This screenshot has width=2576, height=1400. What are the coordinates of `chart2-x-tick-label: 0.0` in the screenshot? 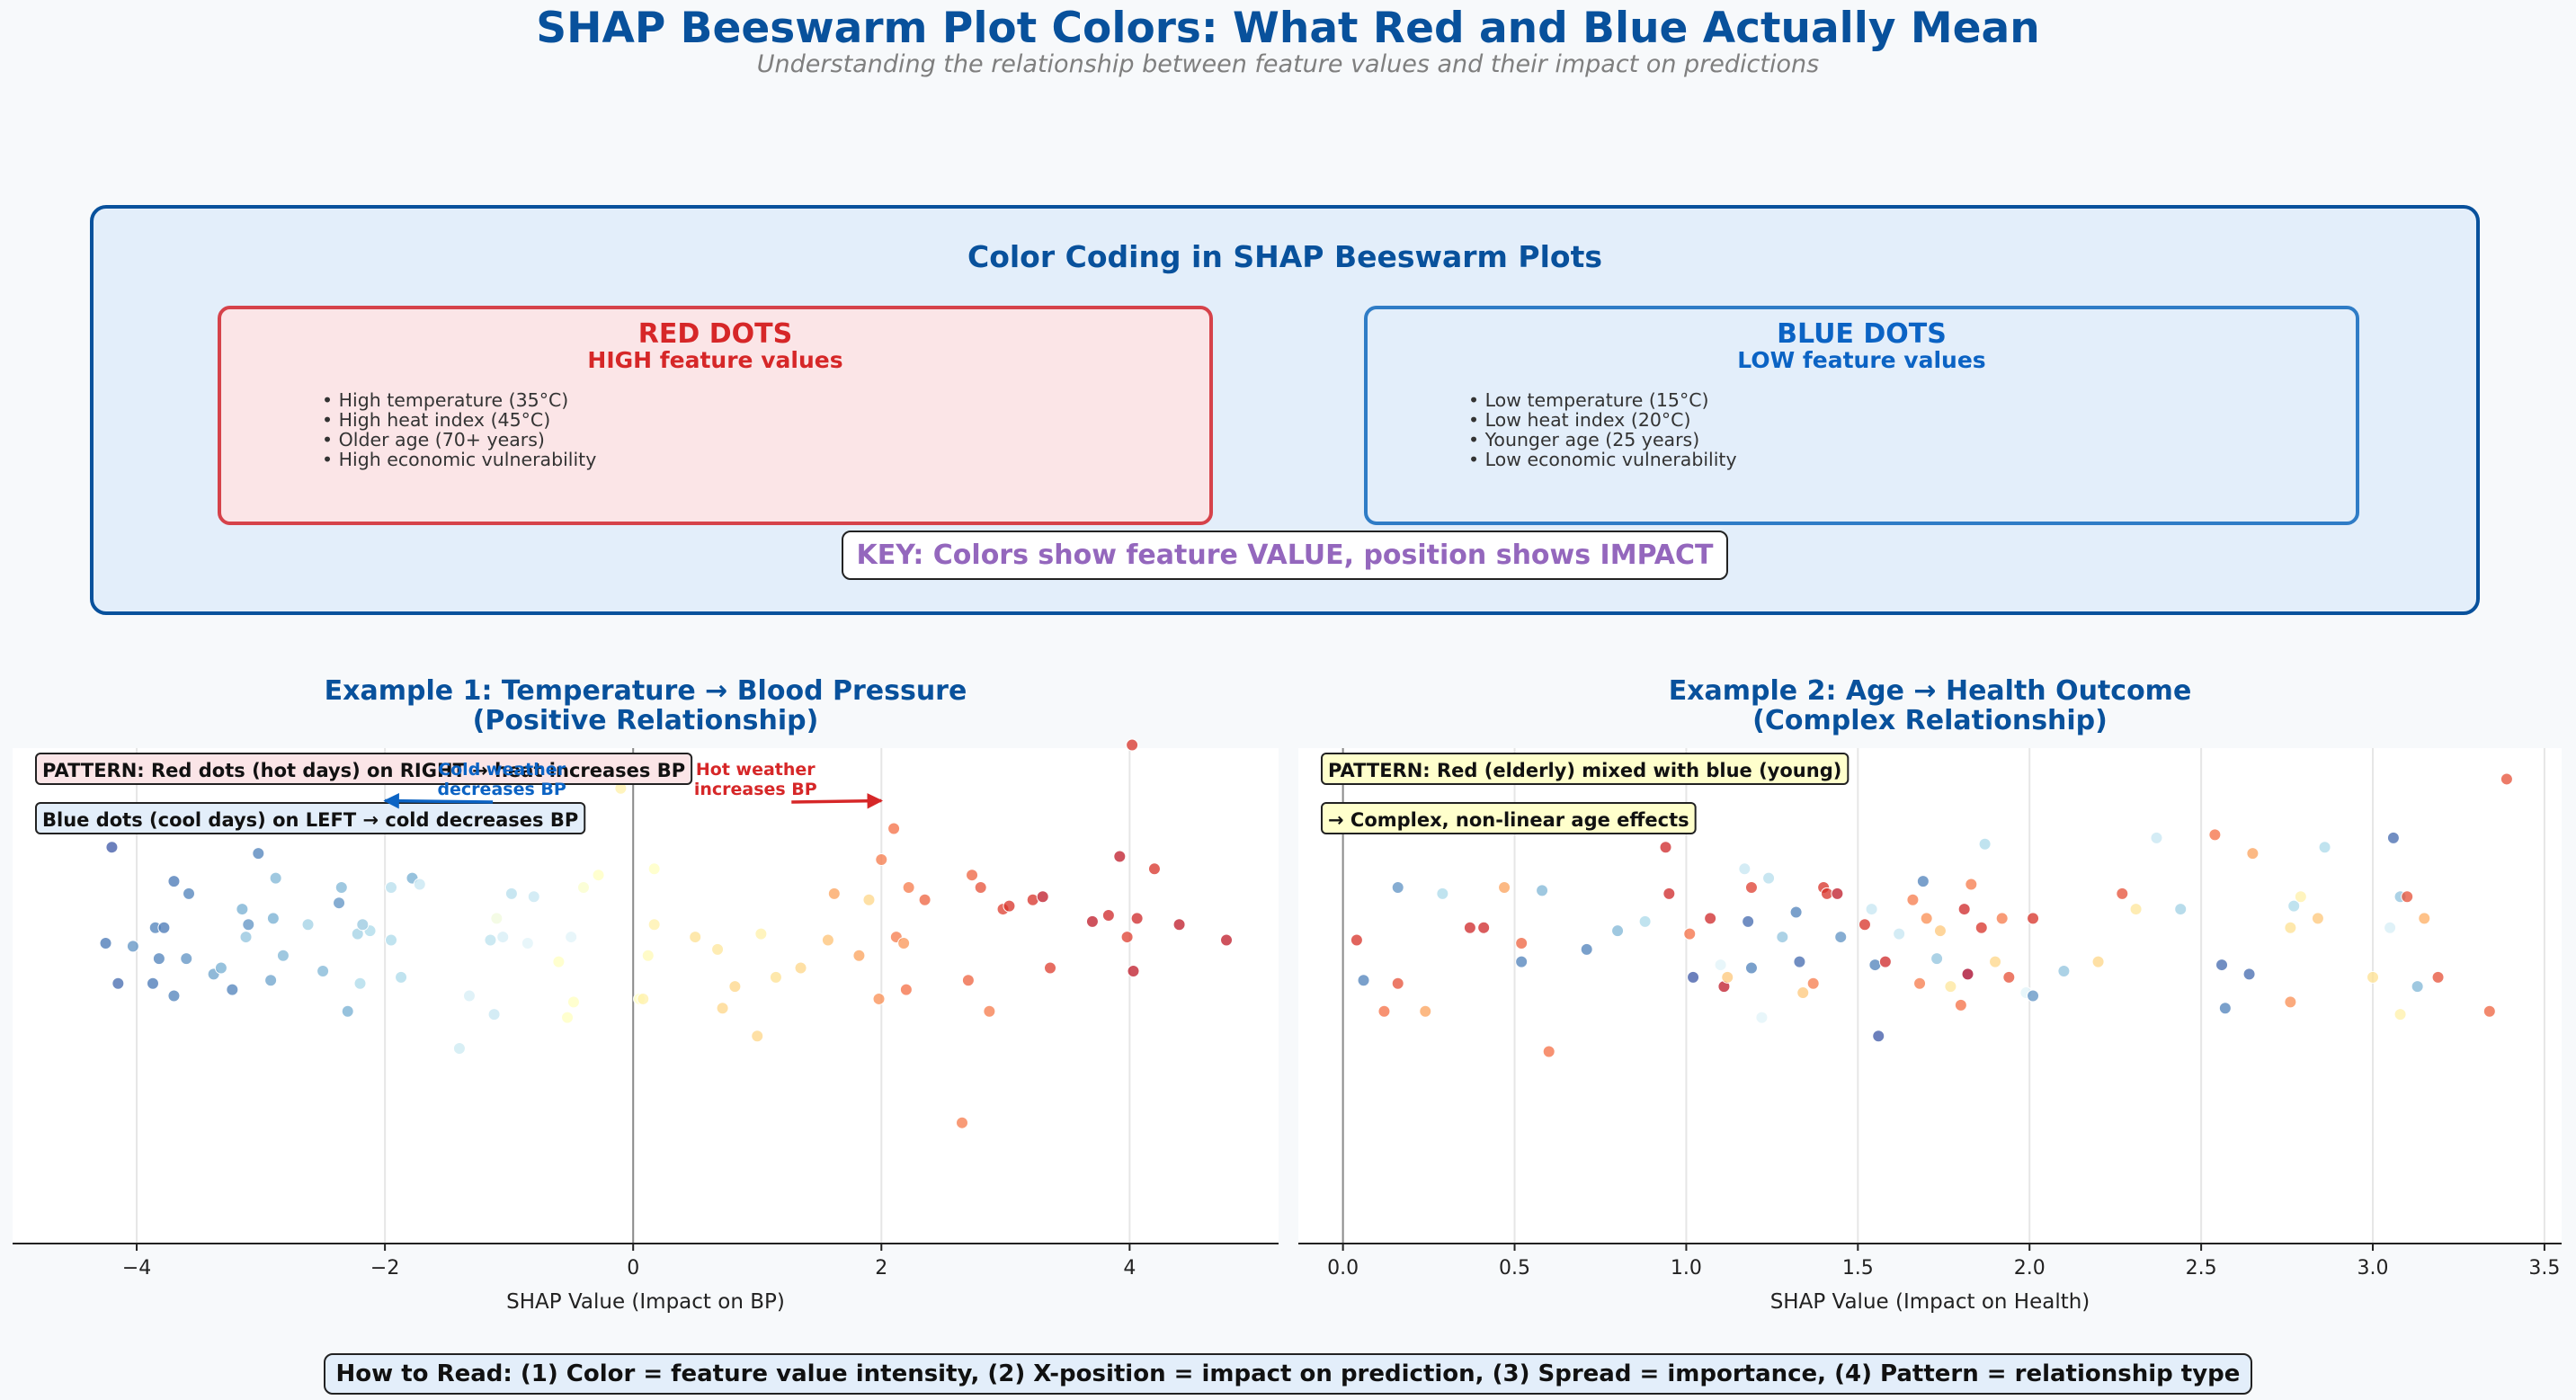 It's located at (1343, 1268).